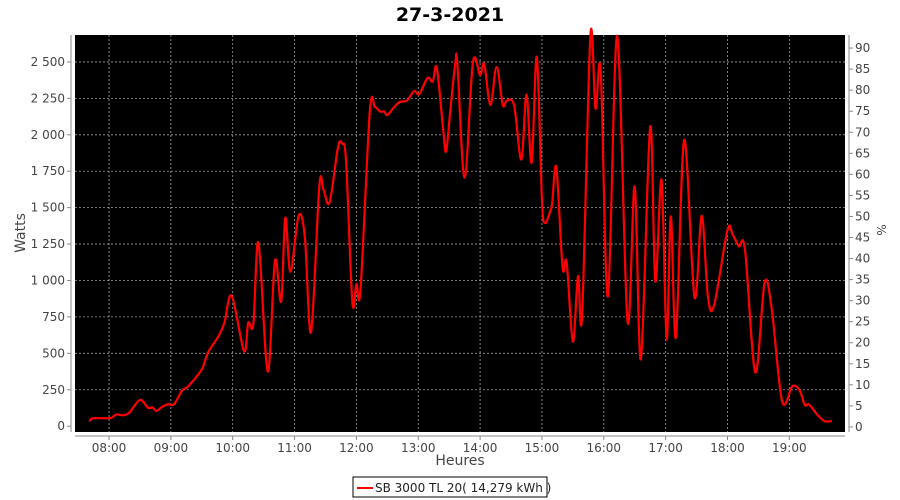  What do you see at coordinates (232, 448) in the screenshot?
I see `x-tick-label: 10:00` at bounding box center [232, 448].